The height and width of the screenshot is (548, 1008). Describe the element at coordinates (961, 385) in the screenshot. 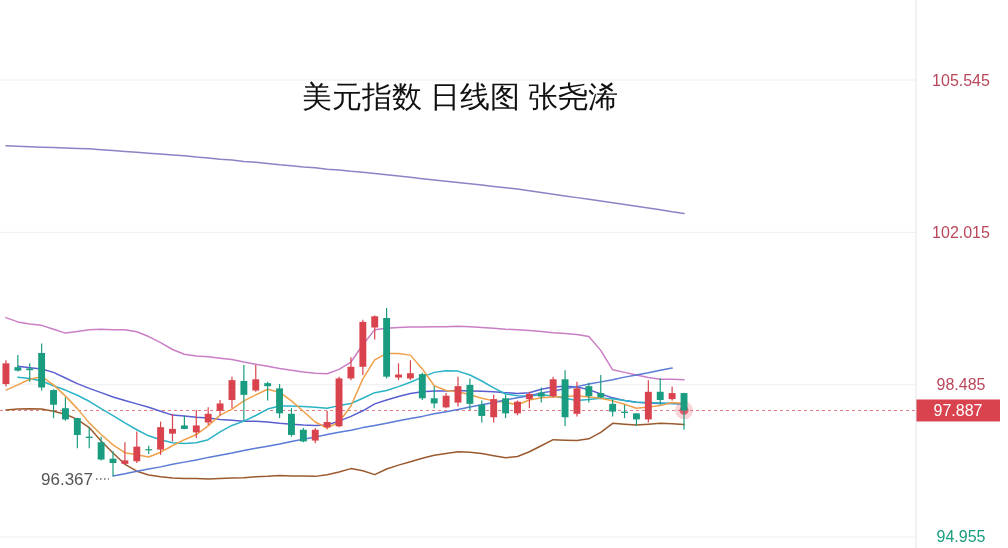

I see `y-tick-label: 98.485` at that location.